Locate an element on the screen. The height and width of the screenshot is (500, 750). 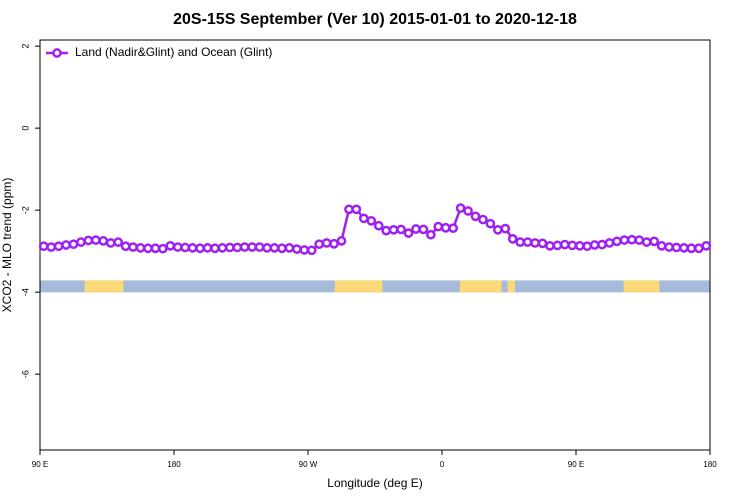
y-tick-label: -6 is located at coordinates (25, 374).